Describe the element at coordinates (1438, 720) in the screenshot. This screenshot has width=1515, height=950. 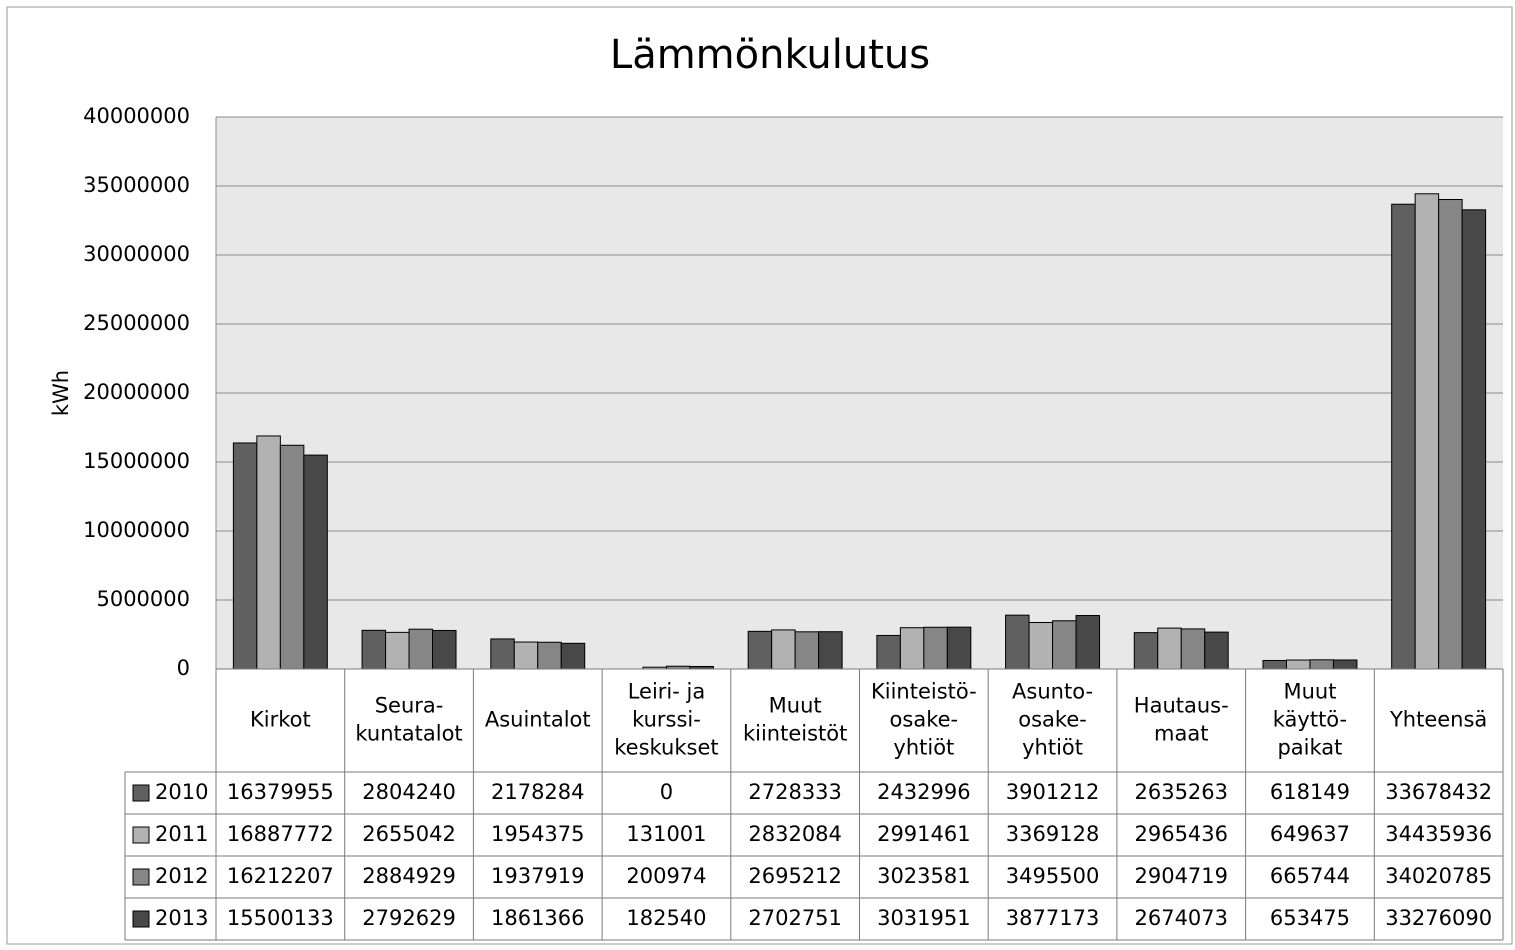
I see `x-tick-label: Yhteensä` at that location.